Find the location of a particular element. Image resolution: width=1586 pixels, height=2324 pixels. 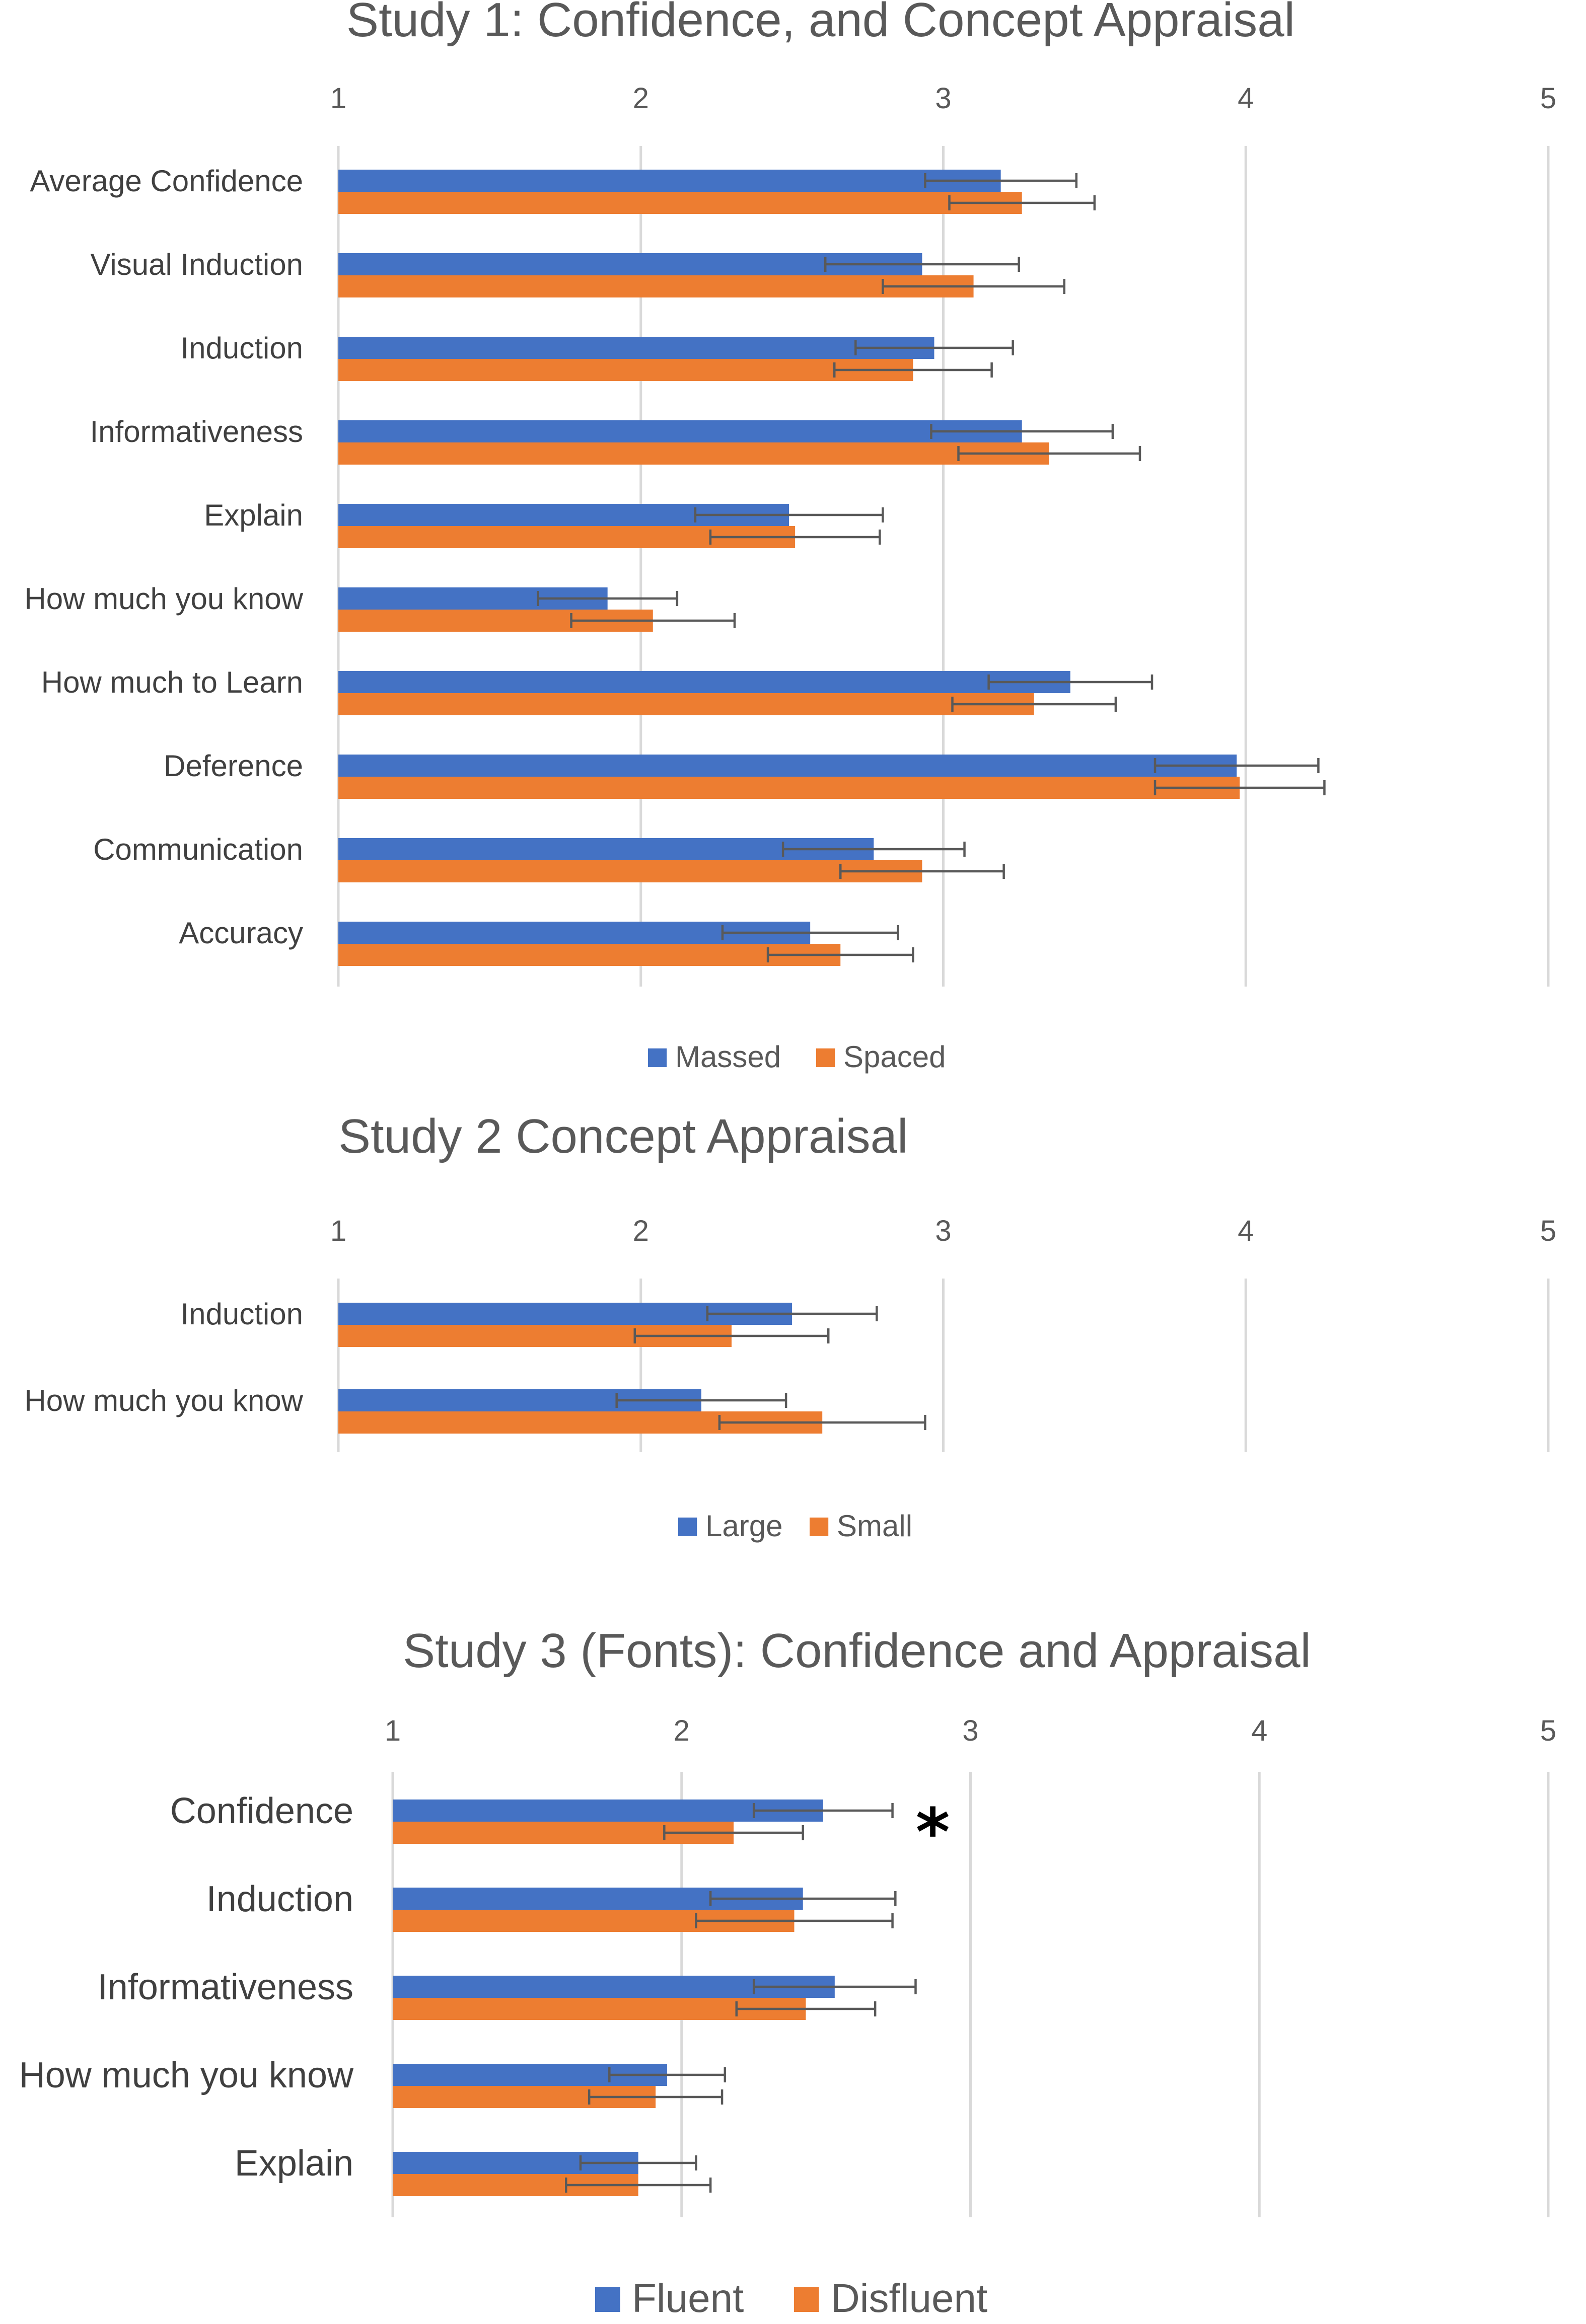

category-label: Accuracy is located at coordinates (241, 933).